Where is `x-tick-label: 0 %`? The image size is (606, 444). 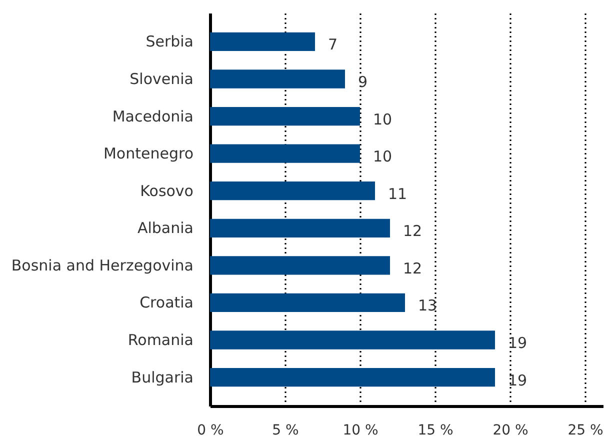
x-tick-label: 0 % is located at coordinates (210, 430).